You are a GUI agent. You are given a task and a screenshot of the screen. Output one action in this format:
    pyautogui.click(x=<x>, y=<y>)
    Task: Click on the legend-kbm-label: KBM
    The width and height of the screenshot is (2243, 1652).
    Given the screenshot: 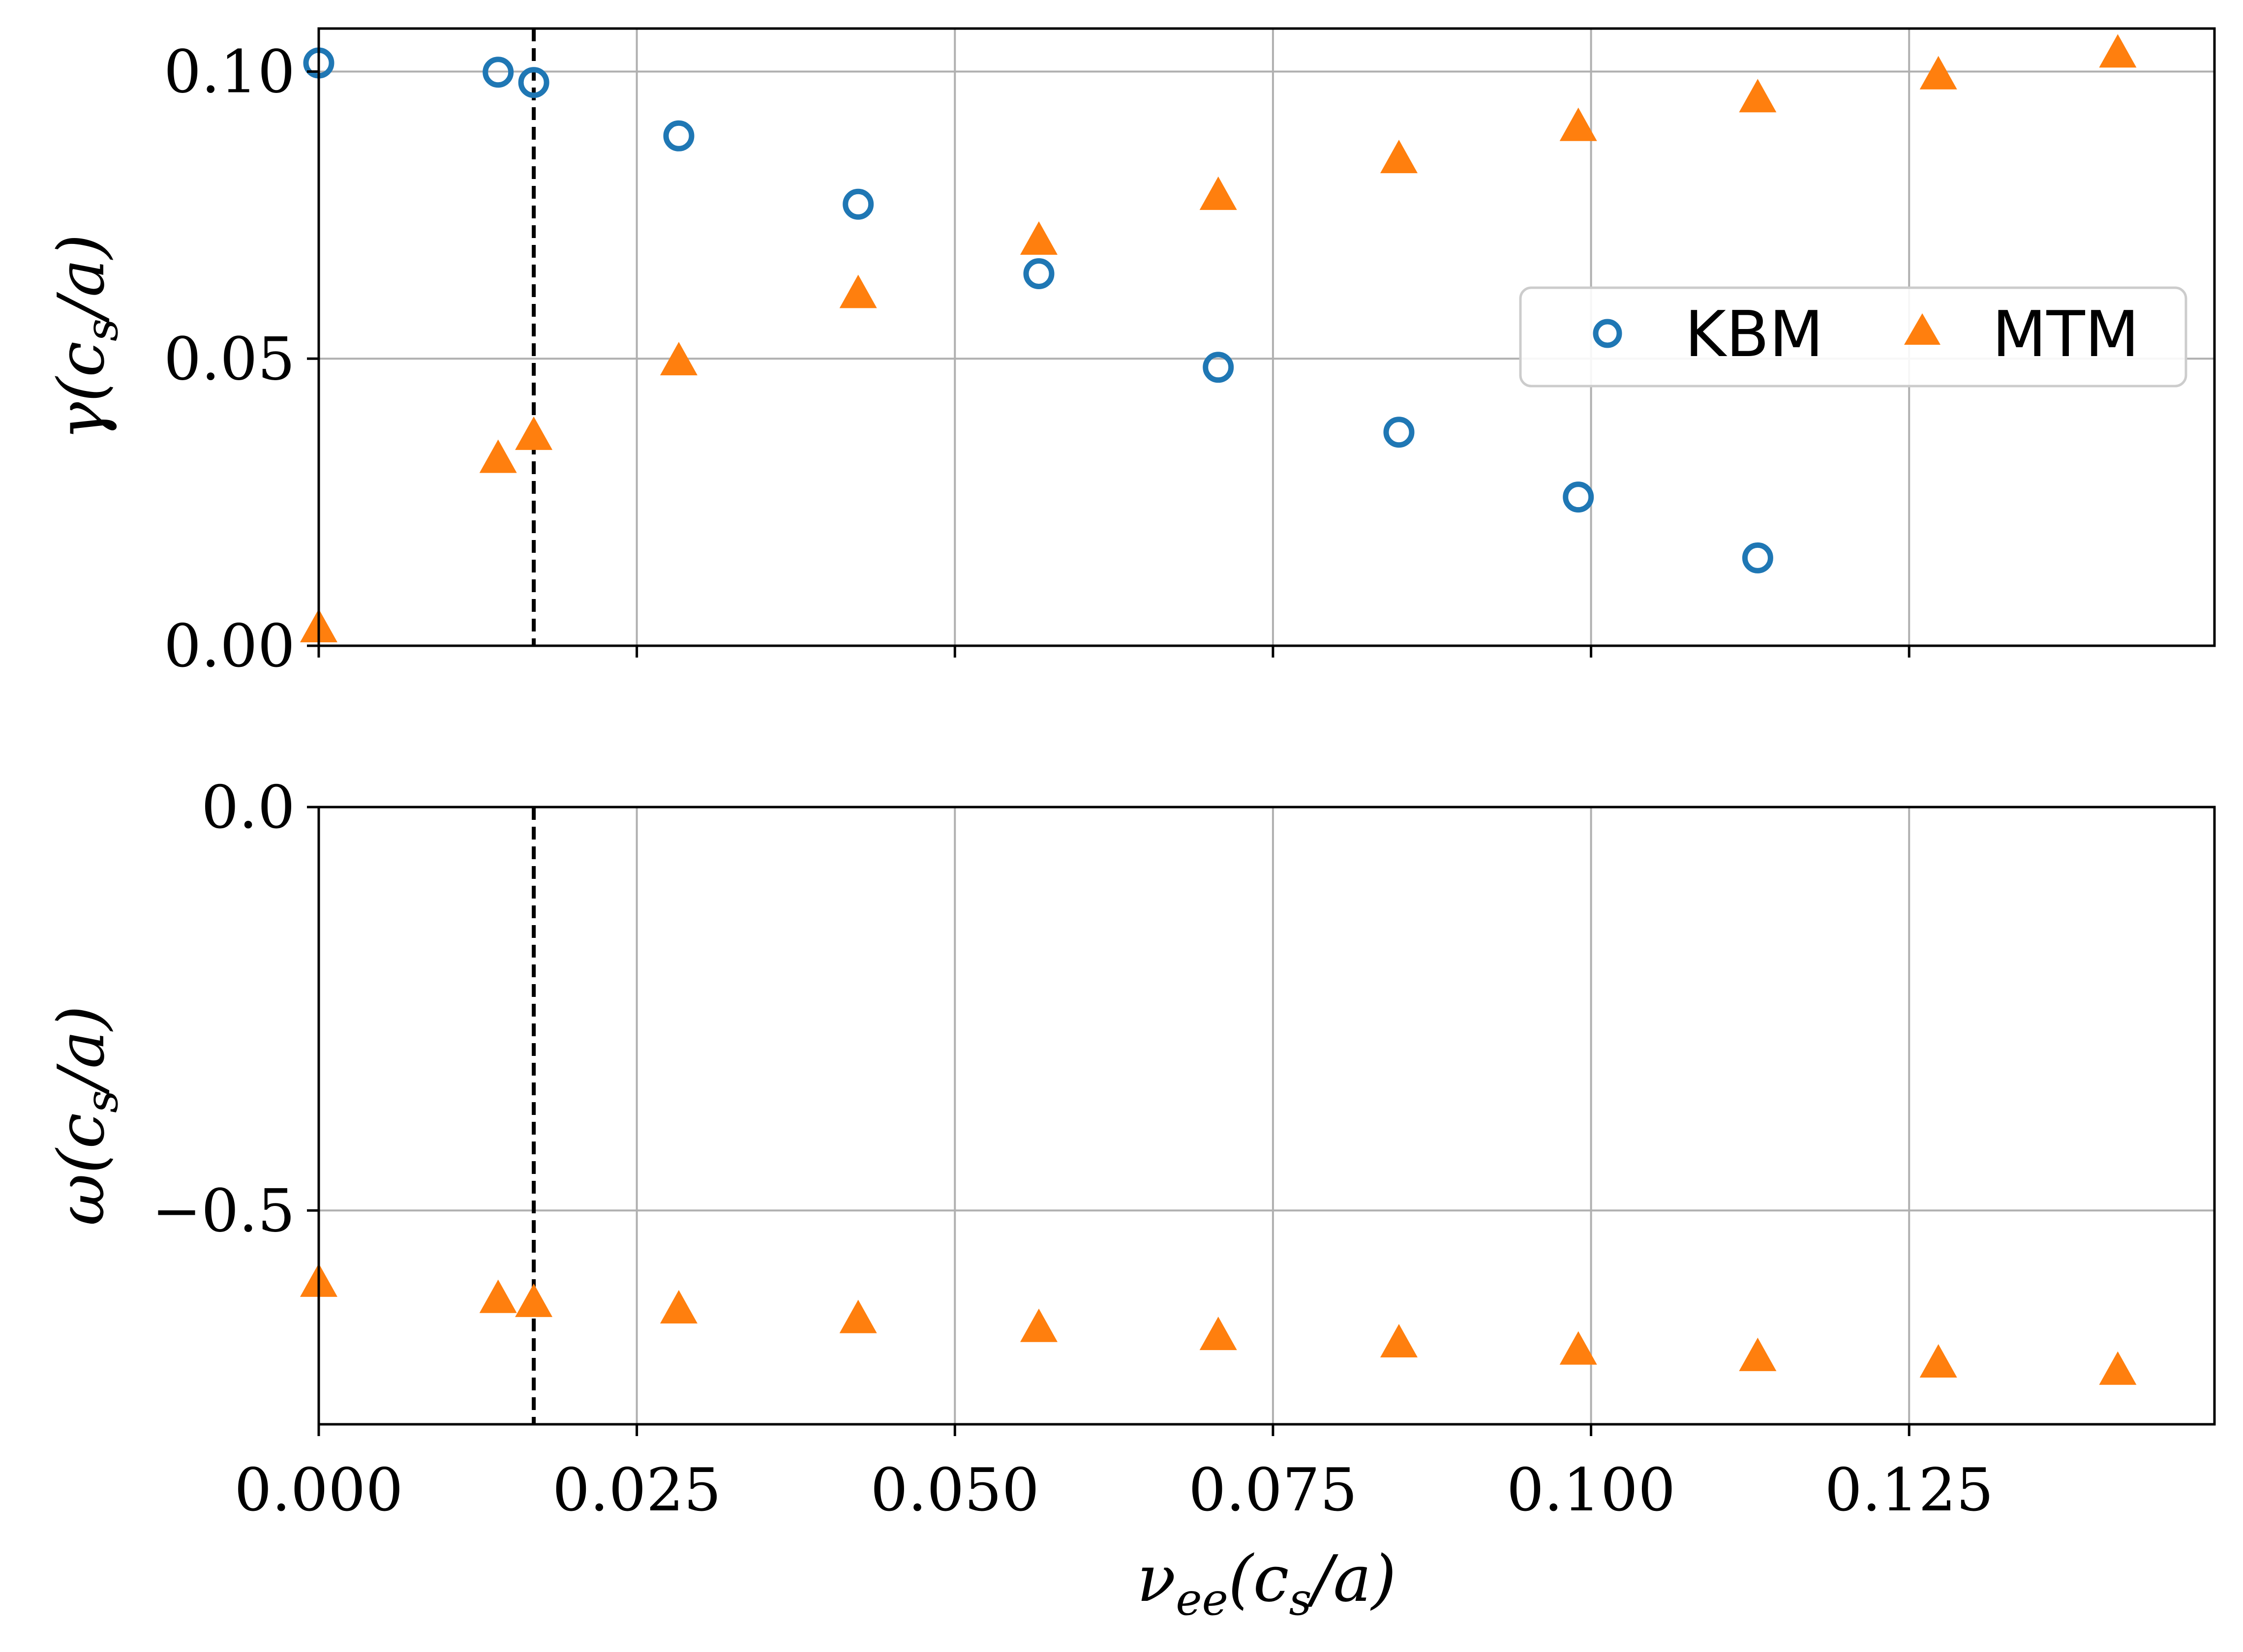 What is the action you would take?
    pyautogui.click(x=1754, y=334)
    